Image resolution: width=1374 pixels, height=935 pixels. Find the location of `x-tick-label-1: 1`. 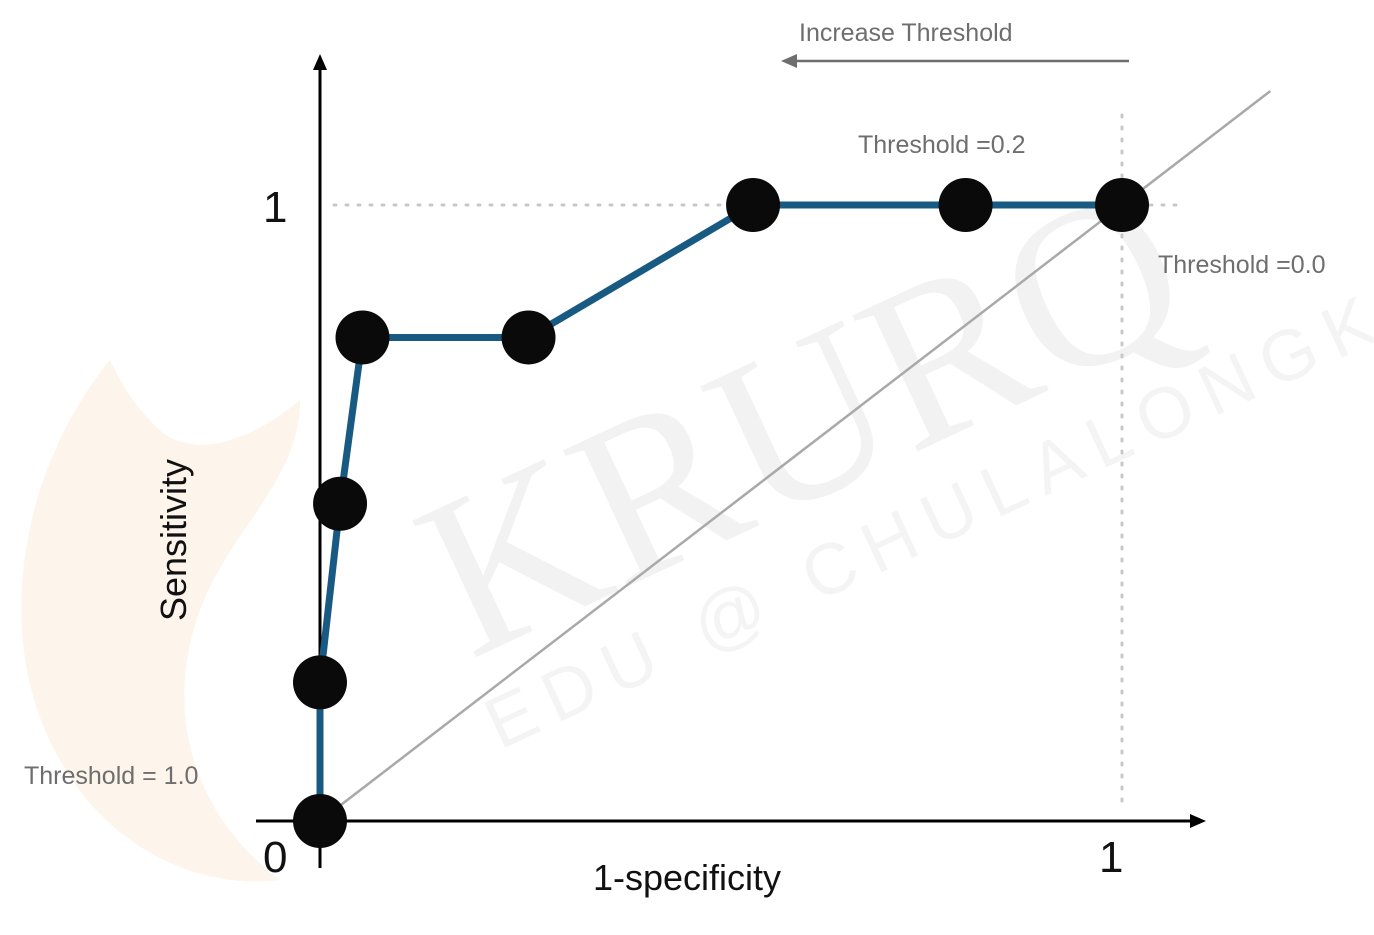

x-tick-label-1: 1 is located at coordinates (1111, 857).